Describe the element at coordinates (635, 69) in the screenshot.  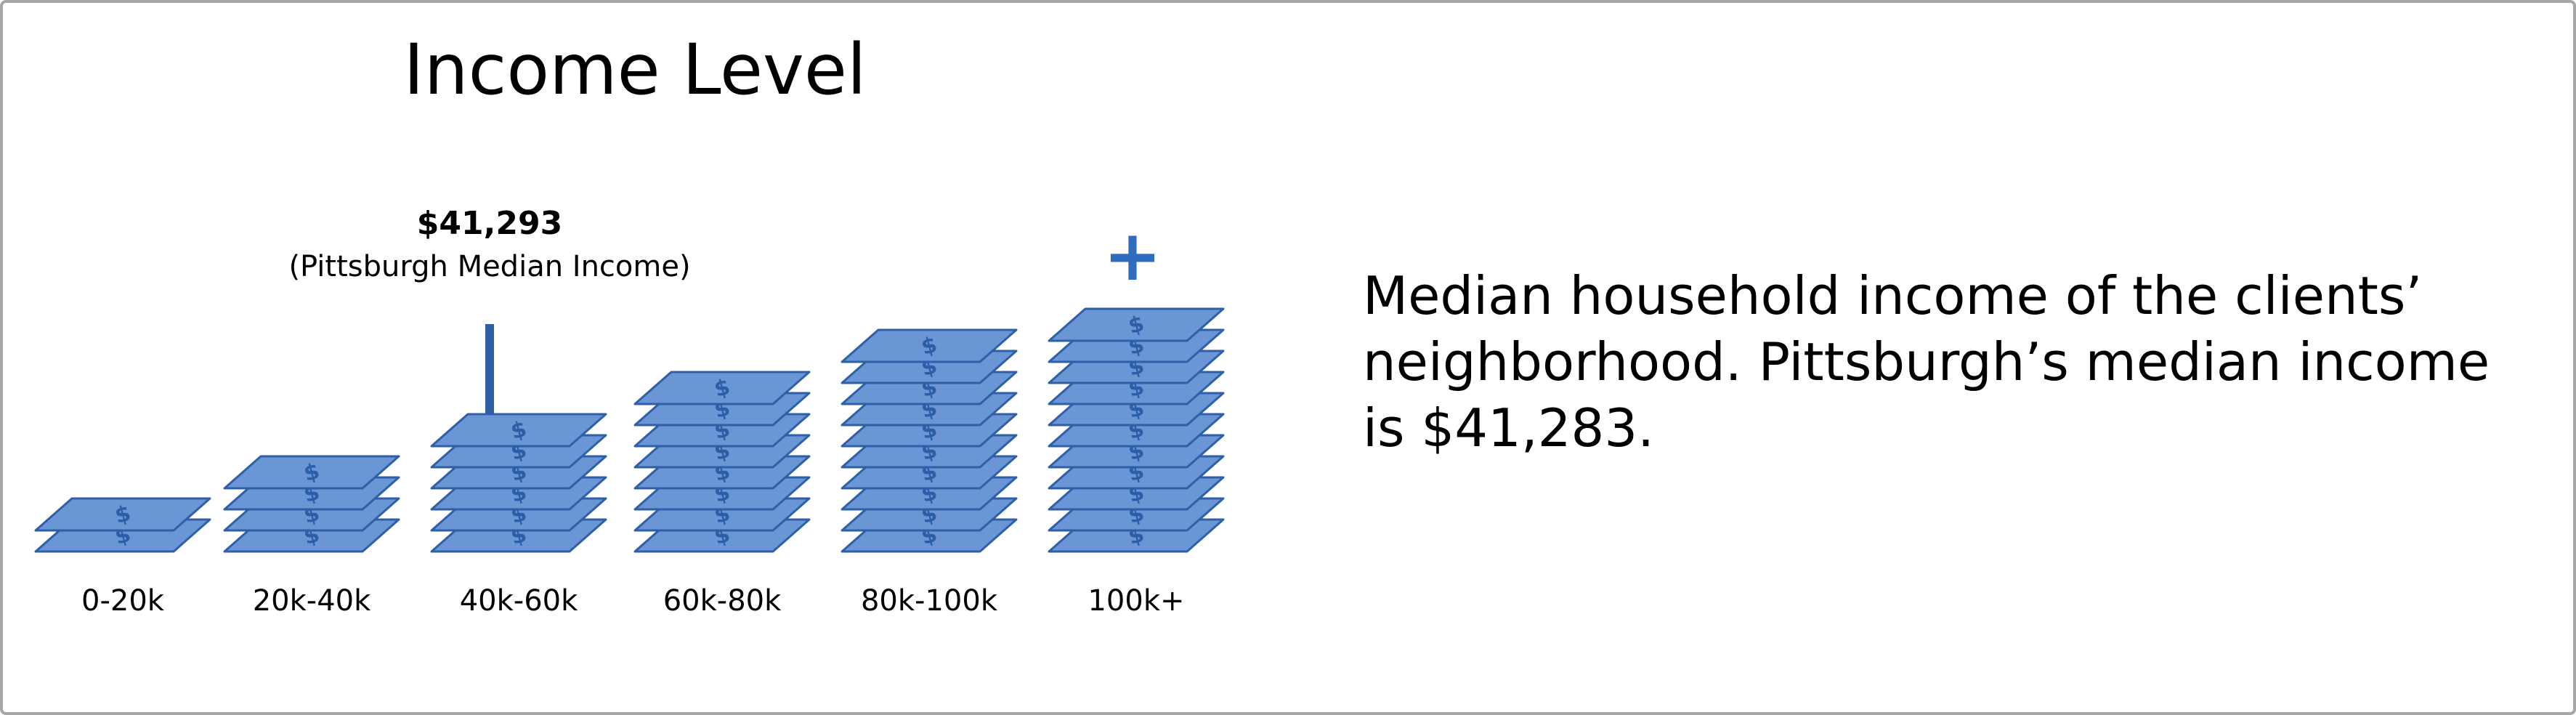
I see `chart-title: Income Level` at that location.